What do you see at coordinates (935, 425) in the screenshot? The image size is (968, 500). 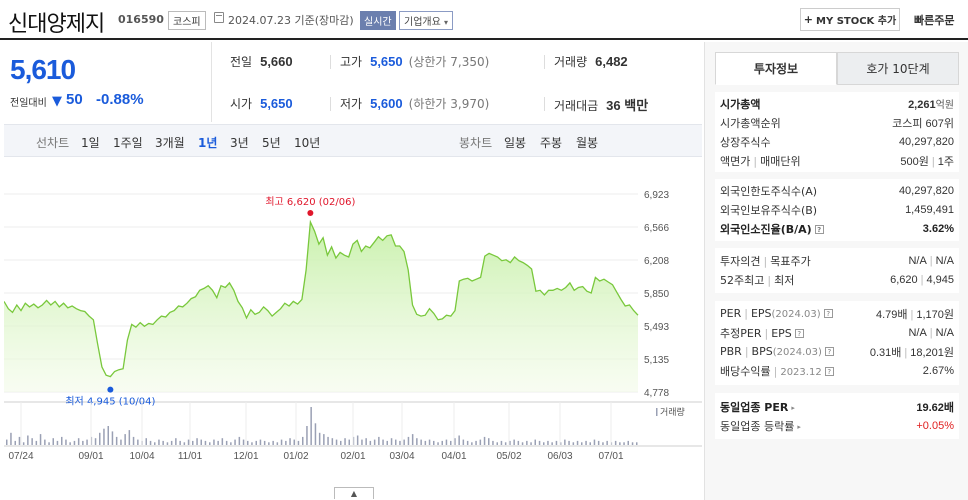 I see `industry-rate-value: +0.05%` at bounding box center [935, 425].